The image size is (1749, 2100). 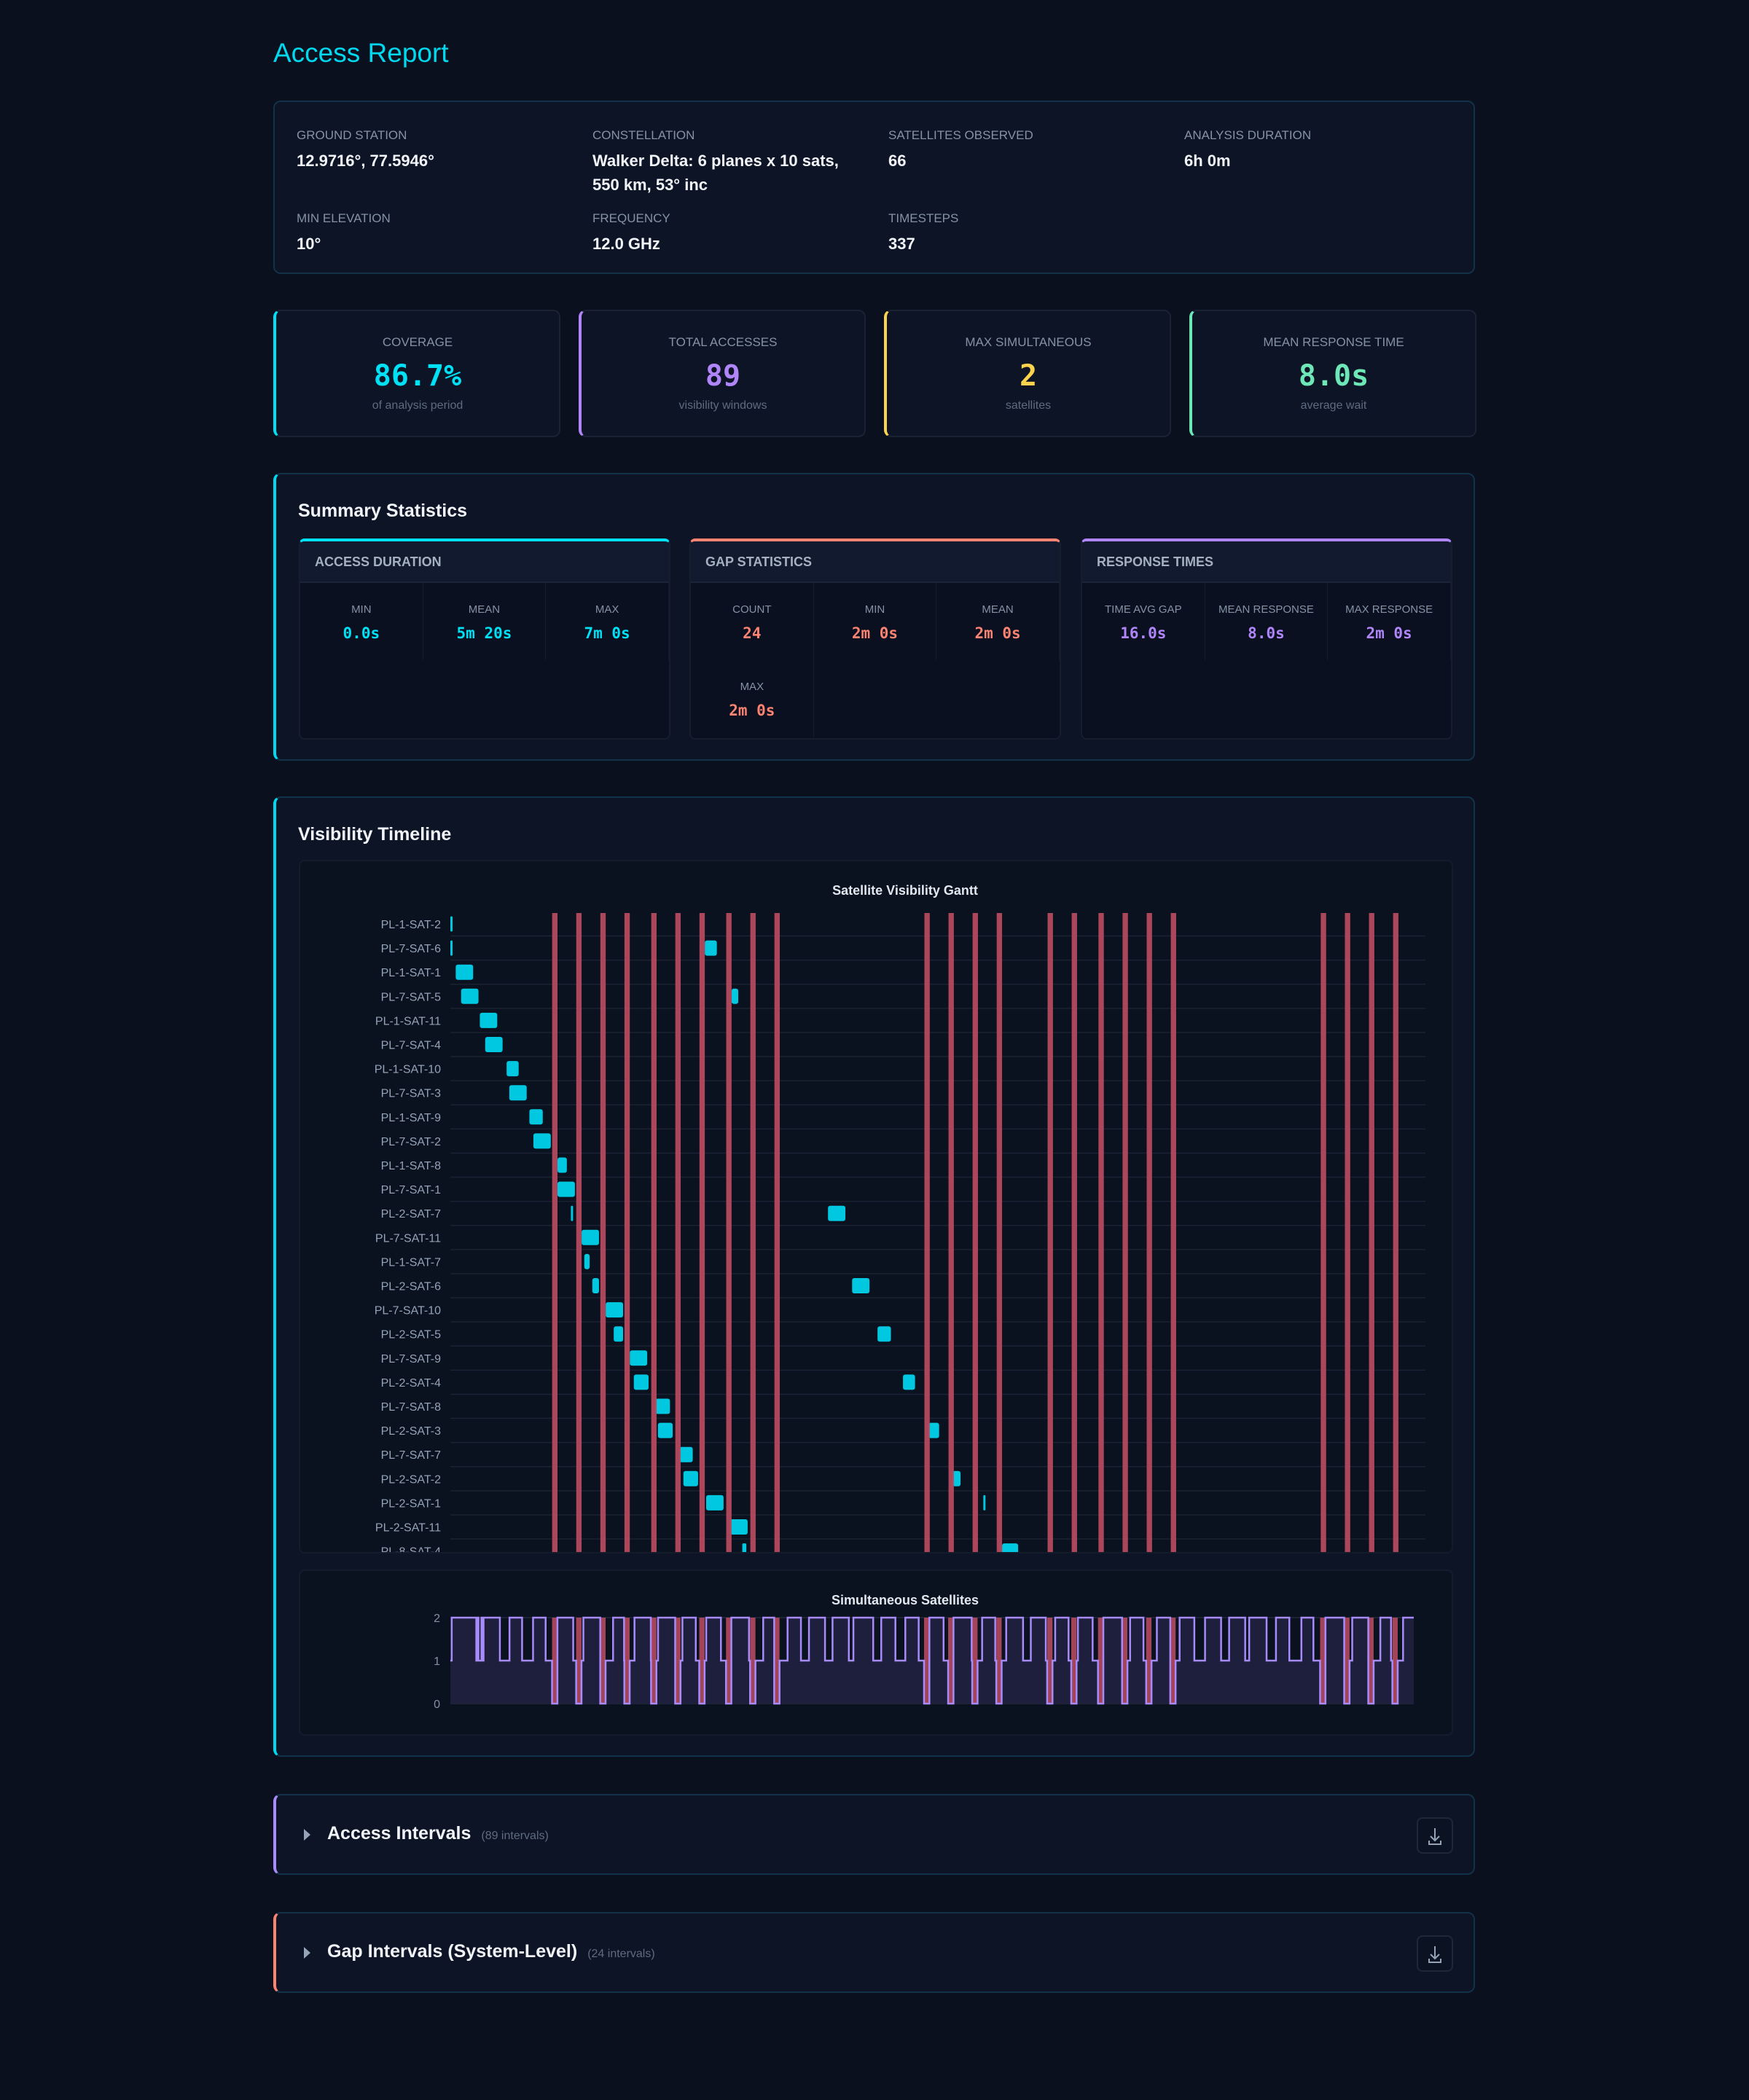 I want to click on stat-card: COVERAGE 86.7% of analysis period, so click(x=416, y=374).